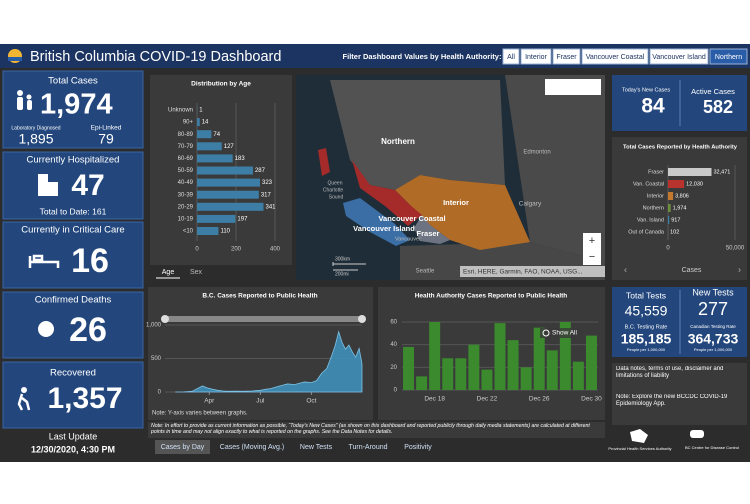 The image size is (750, 504). I want to click on y-tick-label: 20-29, so click(186, 207).